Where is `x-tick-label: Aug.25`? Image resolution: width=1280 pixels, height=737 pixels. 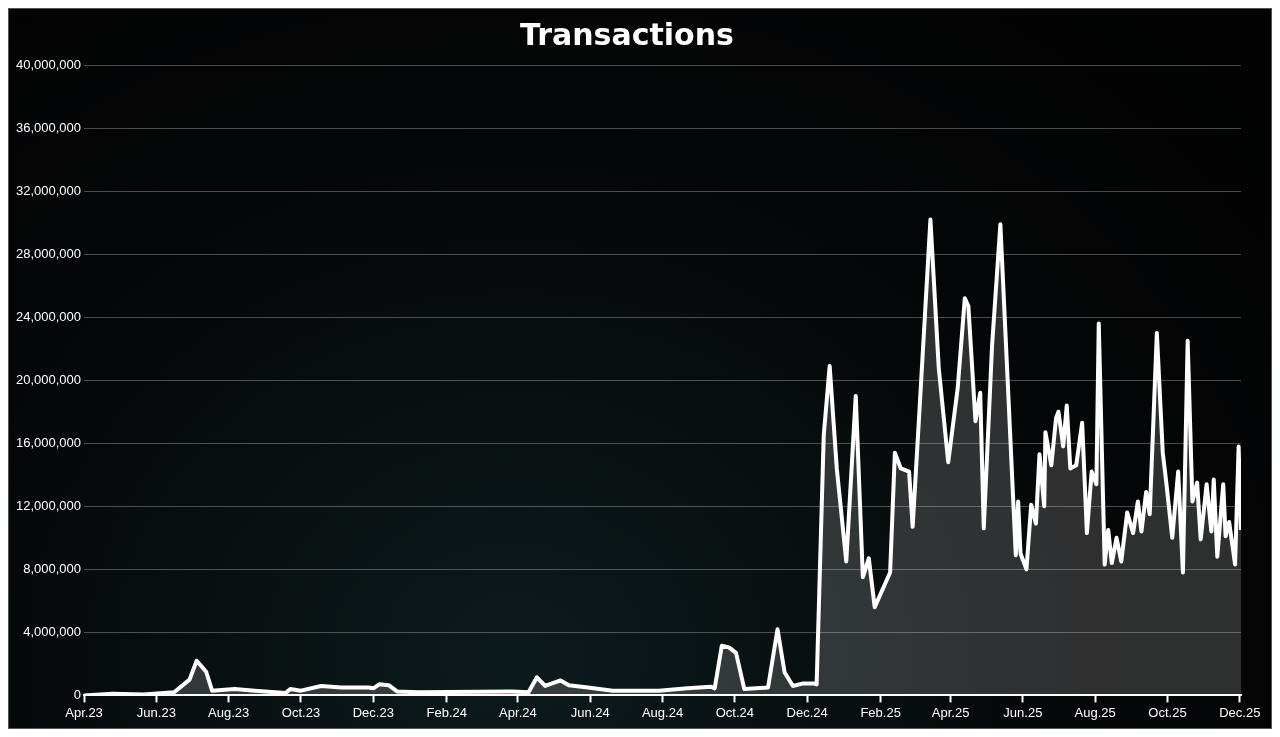 x-tick-label: Aug.25 is located at coordinates (1095, 712).